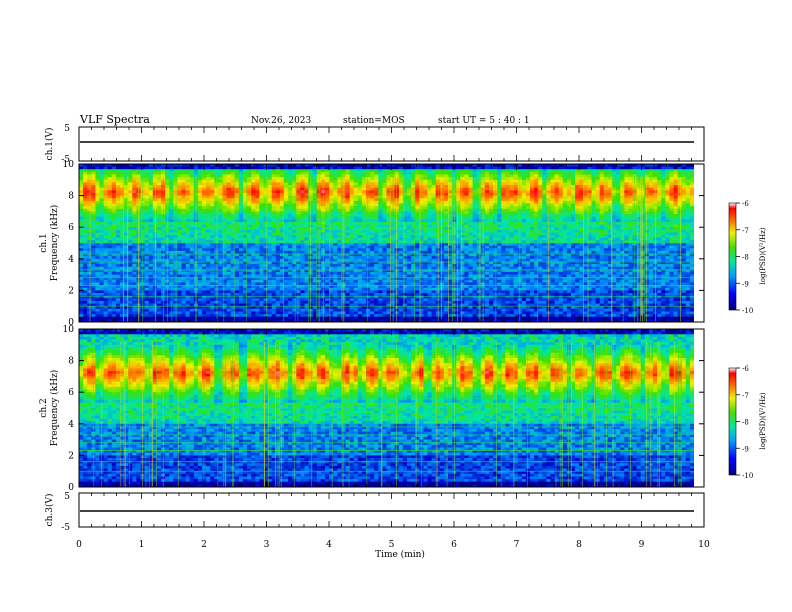 The height and width of the screenshot is (612, 792). What do you see at coordinates (71, 291) in the screenshot?
I see `spec1-yticks-label: 2` at bounding box center [71, 291].